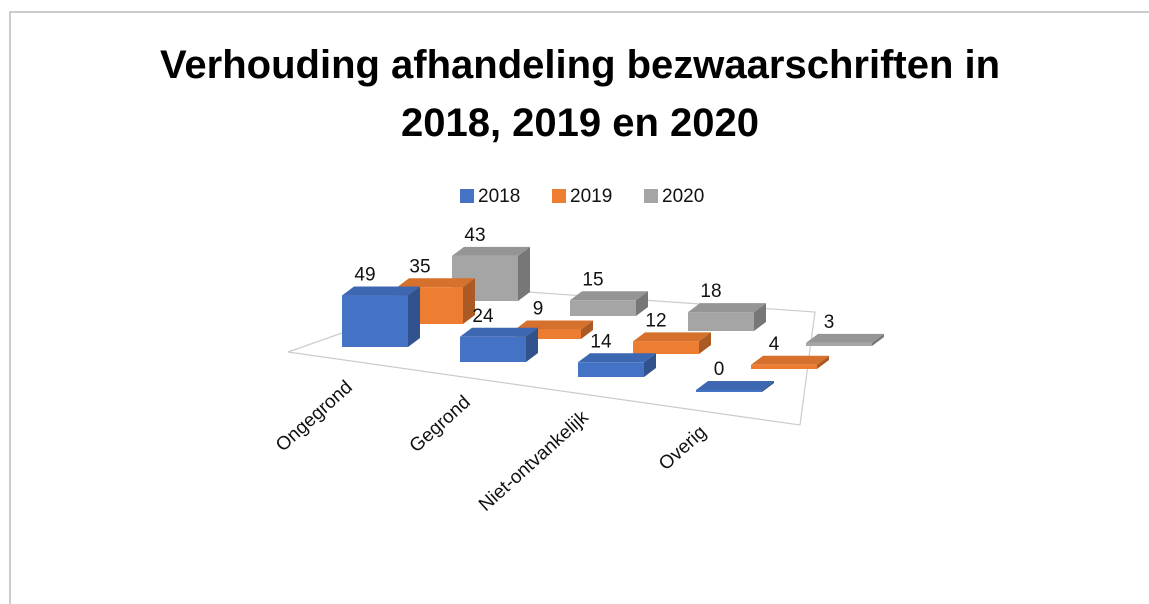  Describe the element at coordinates (440, 424) in the screenshot. I see `x-tick-label: Gegrond` at that location.